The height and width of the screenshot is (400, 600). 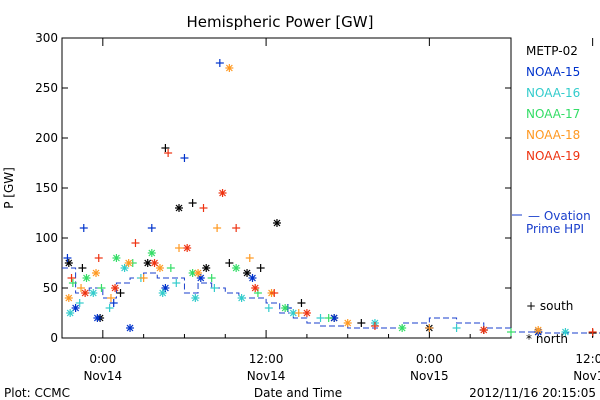 What do you see at coordinates (553, 135) in the screenshot?
I see `legend-entry-noaa-18: NOAA-18` at bounding box center [553, 135].